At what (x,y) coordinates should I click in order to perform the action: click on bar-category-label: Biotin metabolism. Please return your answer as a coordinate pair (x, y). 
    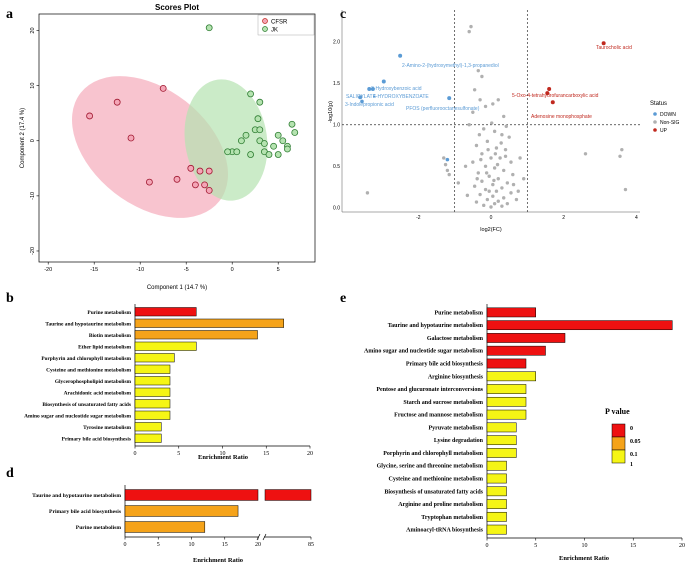
    Looking at the image, I should click on (110, 336).